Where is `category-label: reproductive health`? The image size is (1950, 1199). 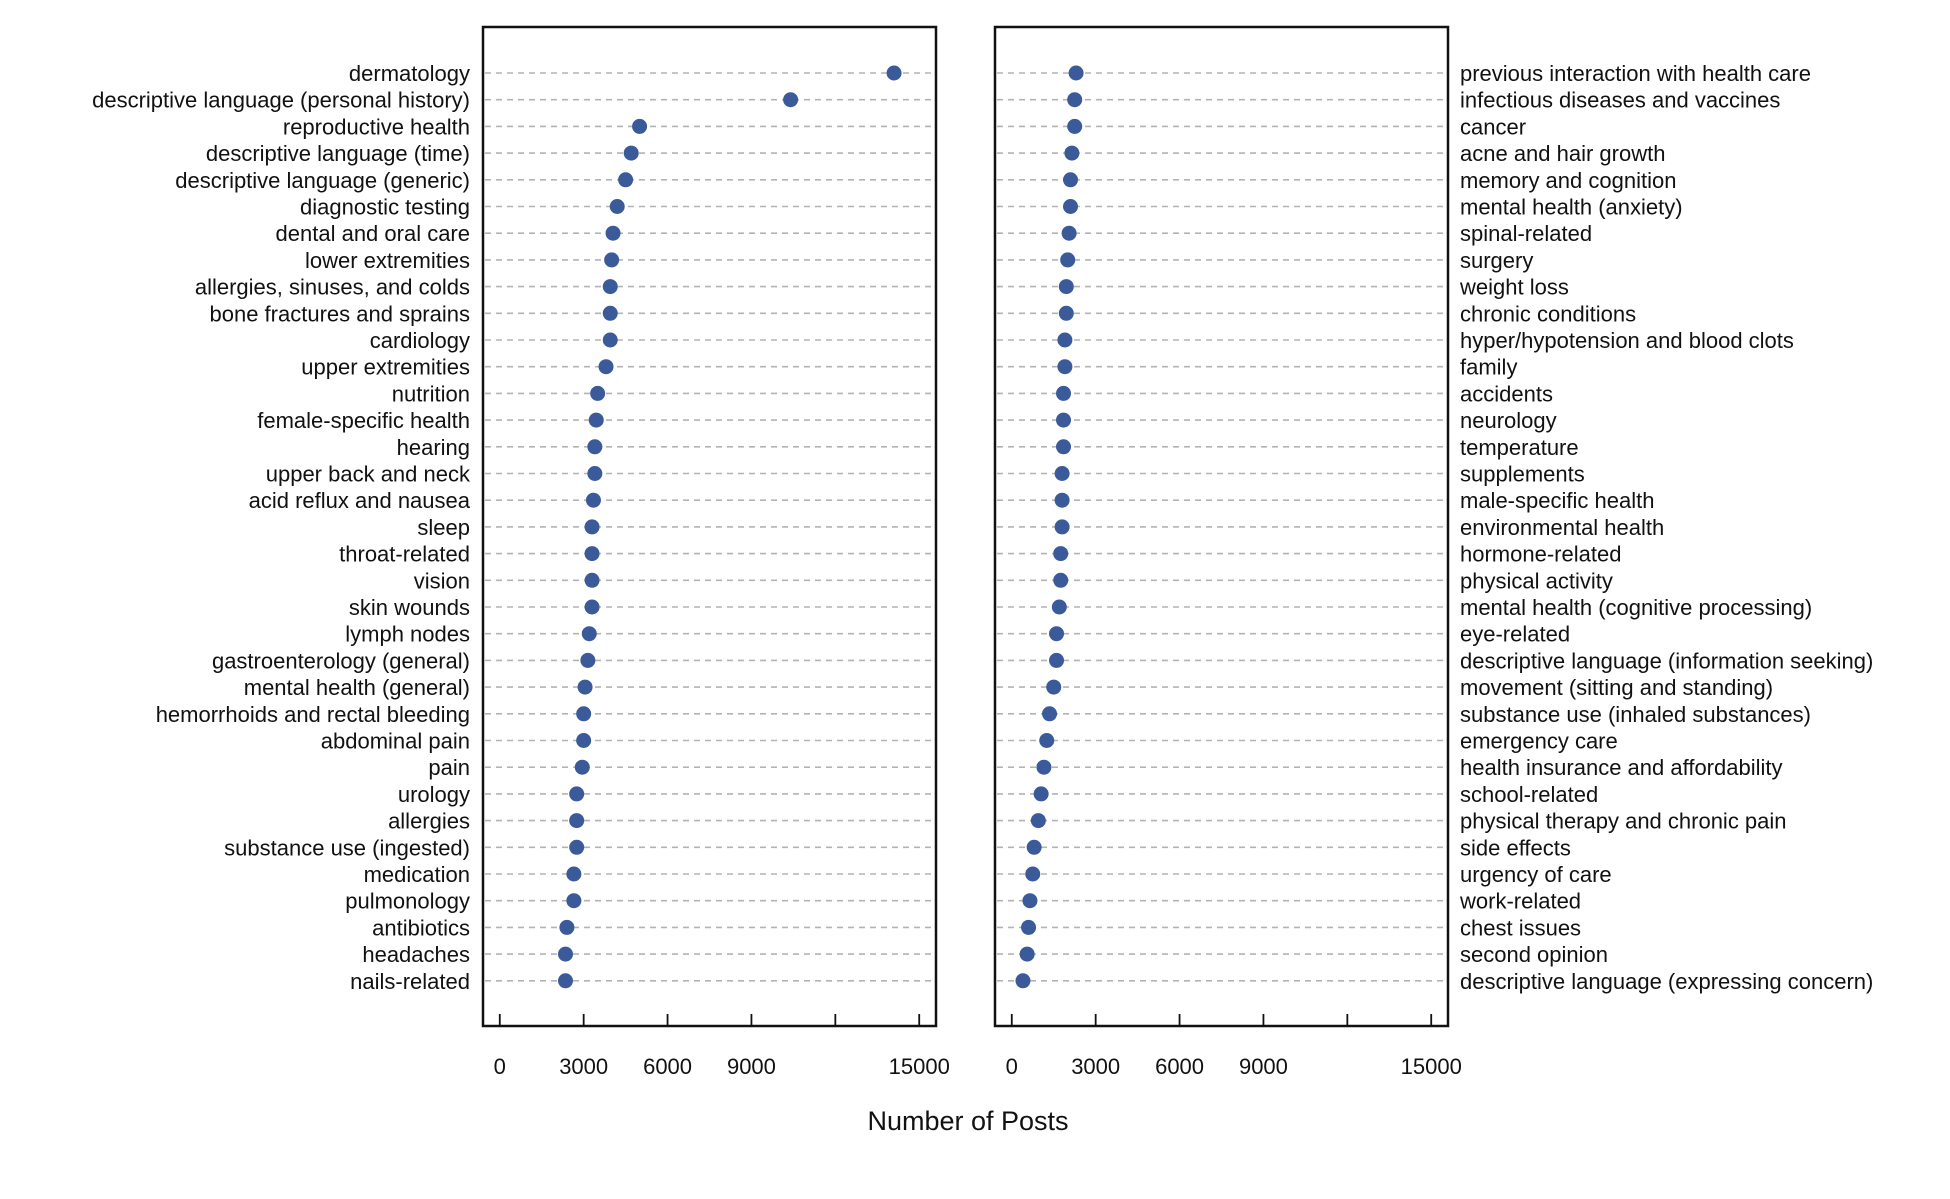 category-label: reproductive health is located at coordinates (376, 126).